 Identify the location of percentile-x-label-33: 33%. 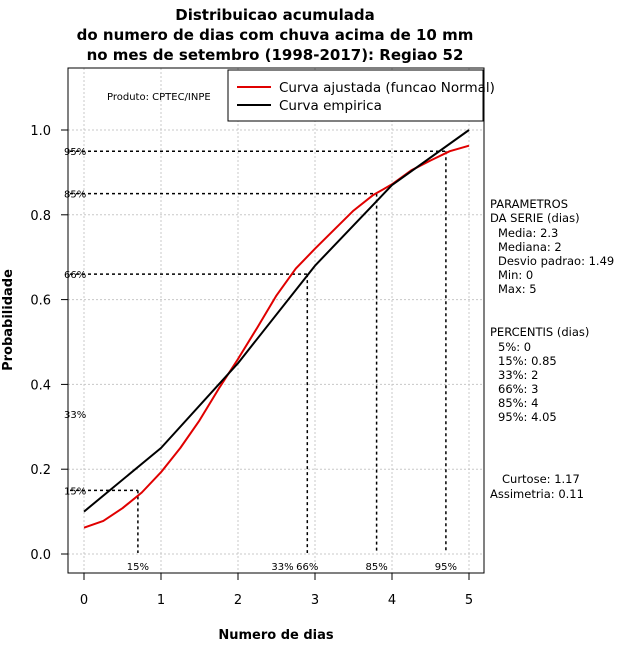
(282, 567).